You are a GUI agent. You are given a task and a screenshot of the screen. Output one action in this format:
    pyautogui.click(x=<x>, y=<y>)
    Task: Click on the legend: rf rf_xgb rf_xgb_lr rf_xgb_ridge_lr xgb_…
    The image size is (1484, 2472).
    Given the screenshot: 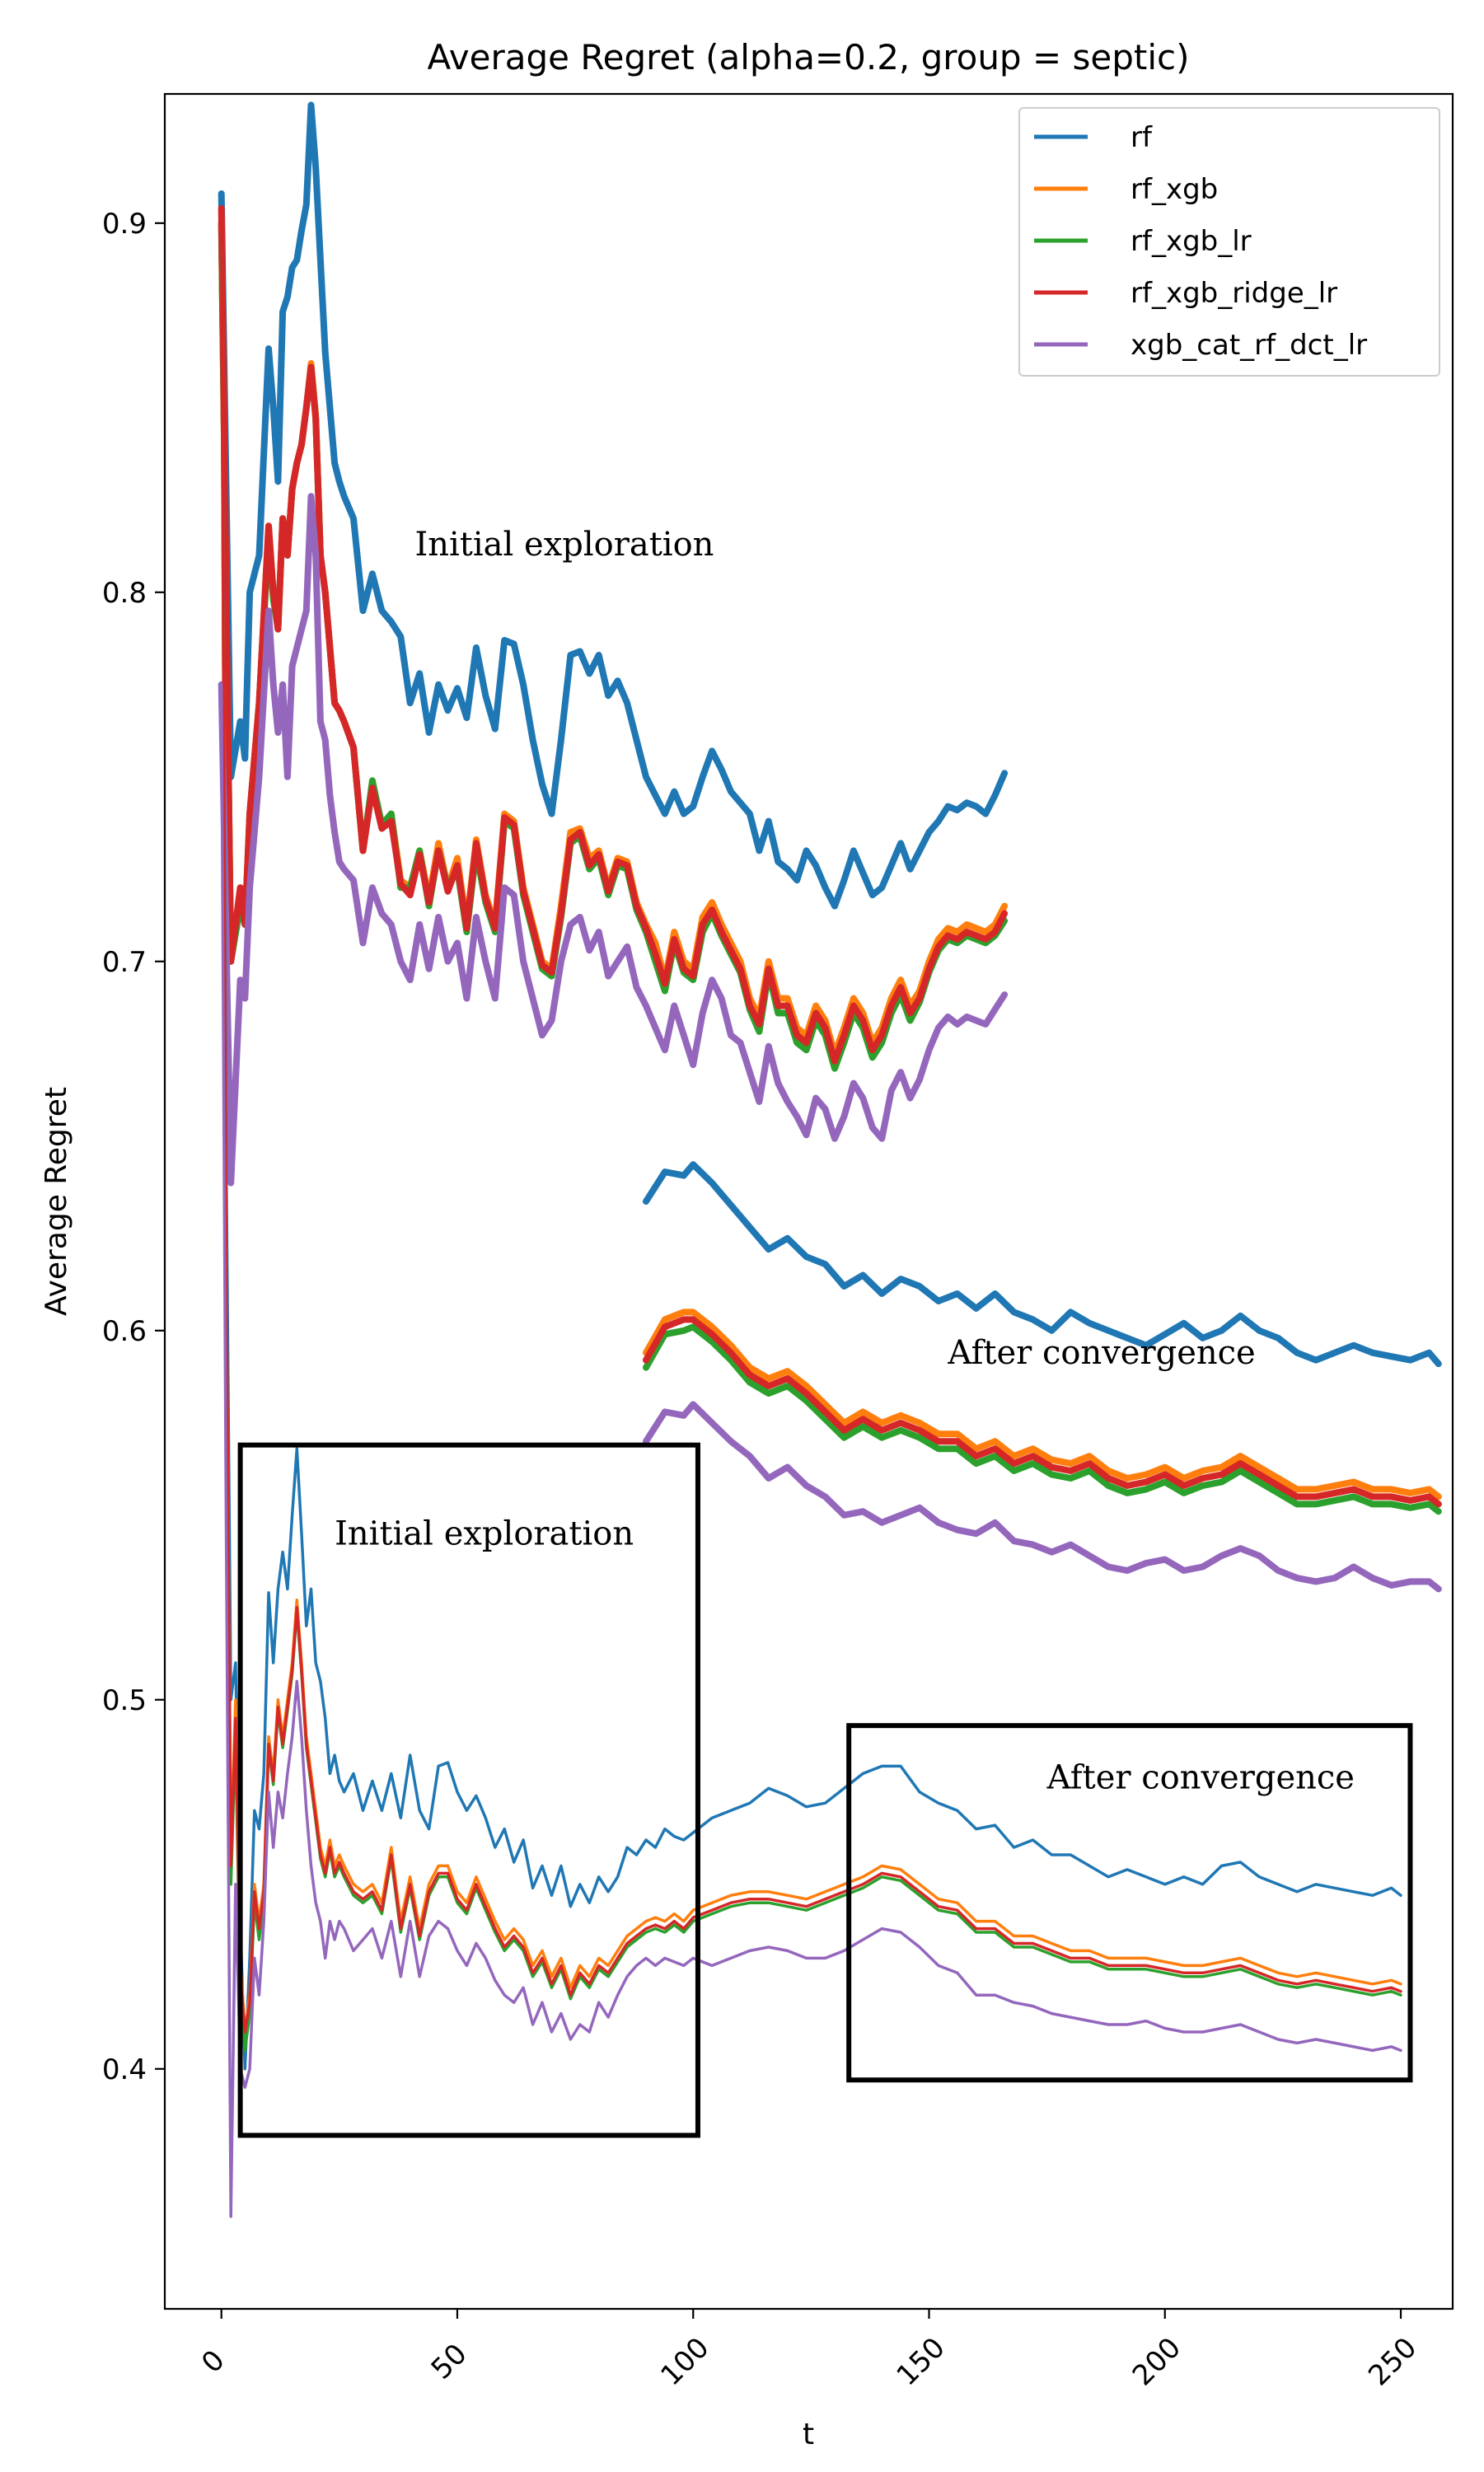 What is the action you would take?
    pyautogui.click(x=1229, y=242)
    